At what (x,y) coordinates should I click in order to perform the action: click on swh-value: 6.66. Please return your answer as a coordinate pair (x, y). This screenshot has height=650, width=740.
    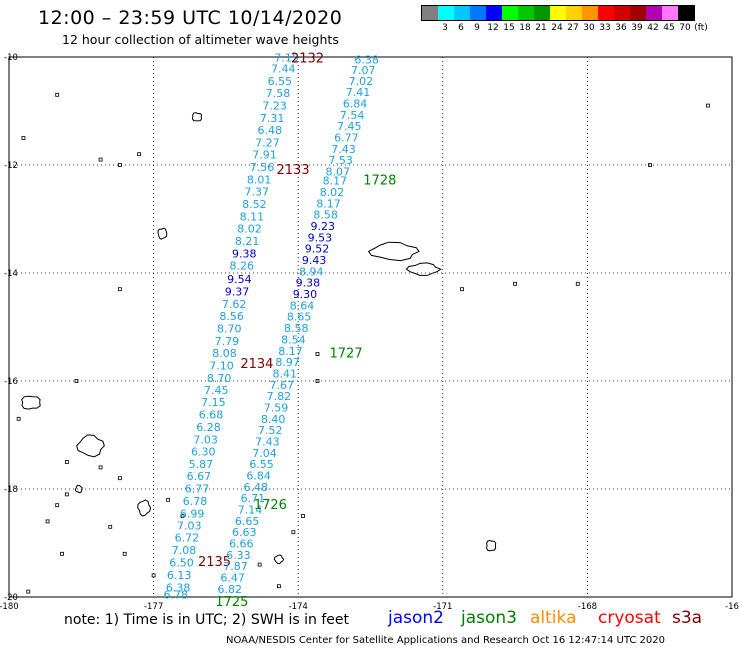
    Looking at the image, I should click on (241, 544).